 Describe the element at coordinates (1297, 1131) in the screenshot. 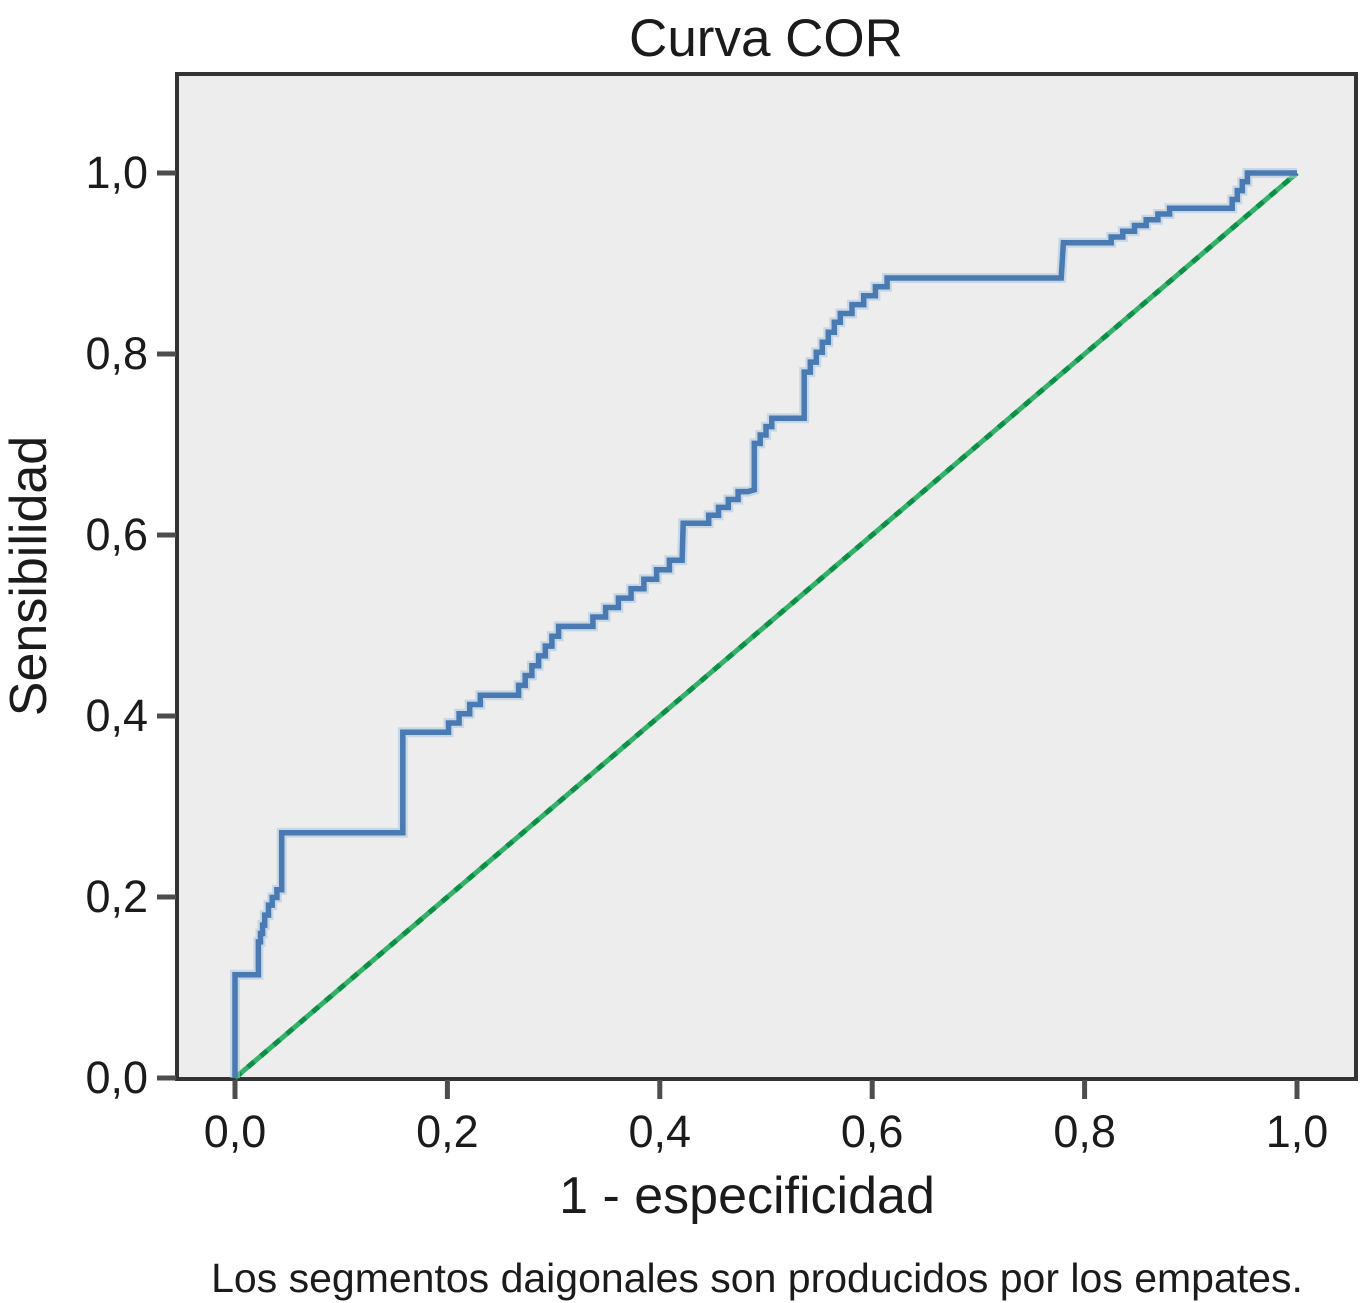

I see `x-tick-label: 1,0` at that location.